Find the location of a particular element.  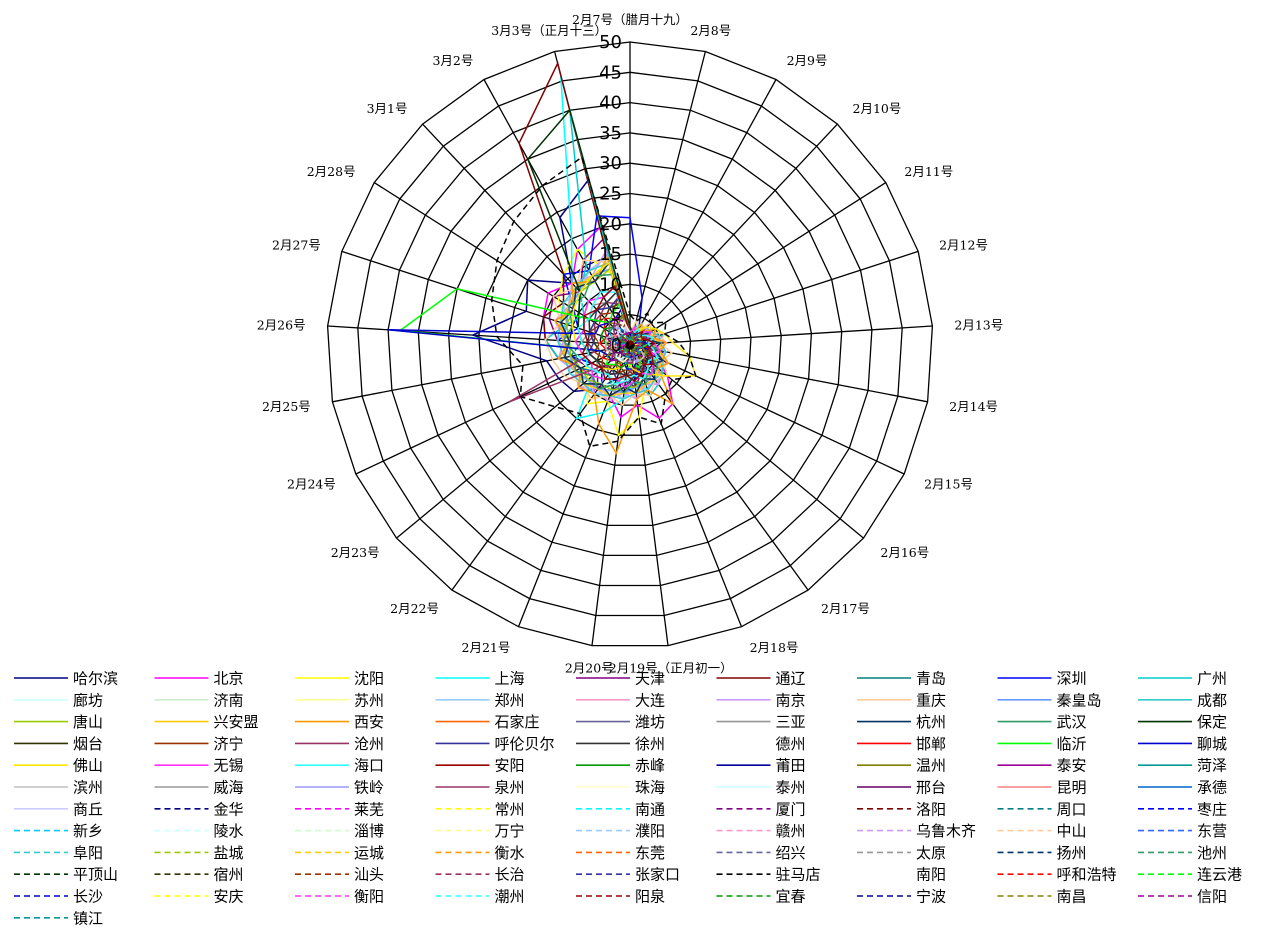

legend-label: 无锡 is located at coordinates (229, 766).